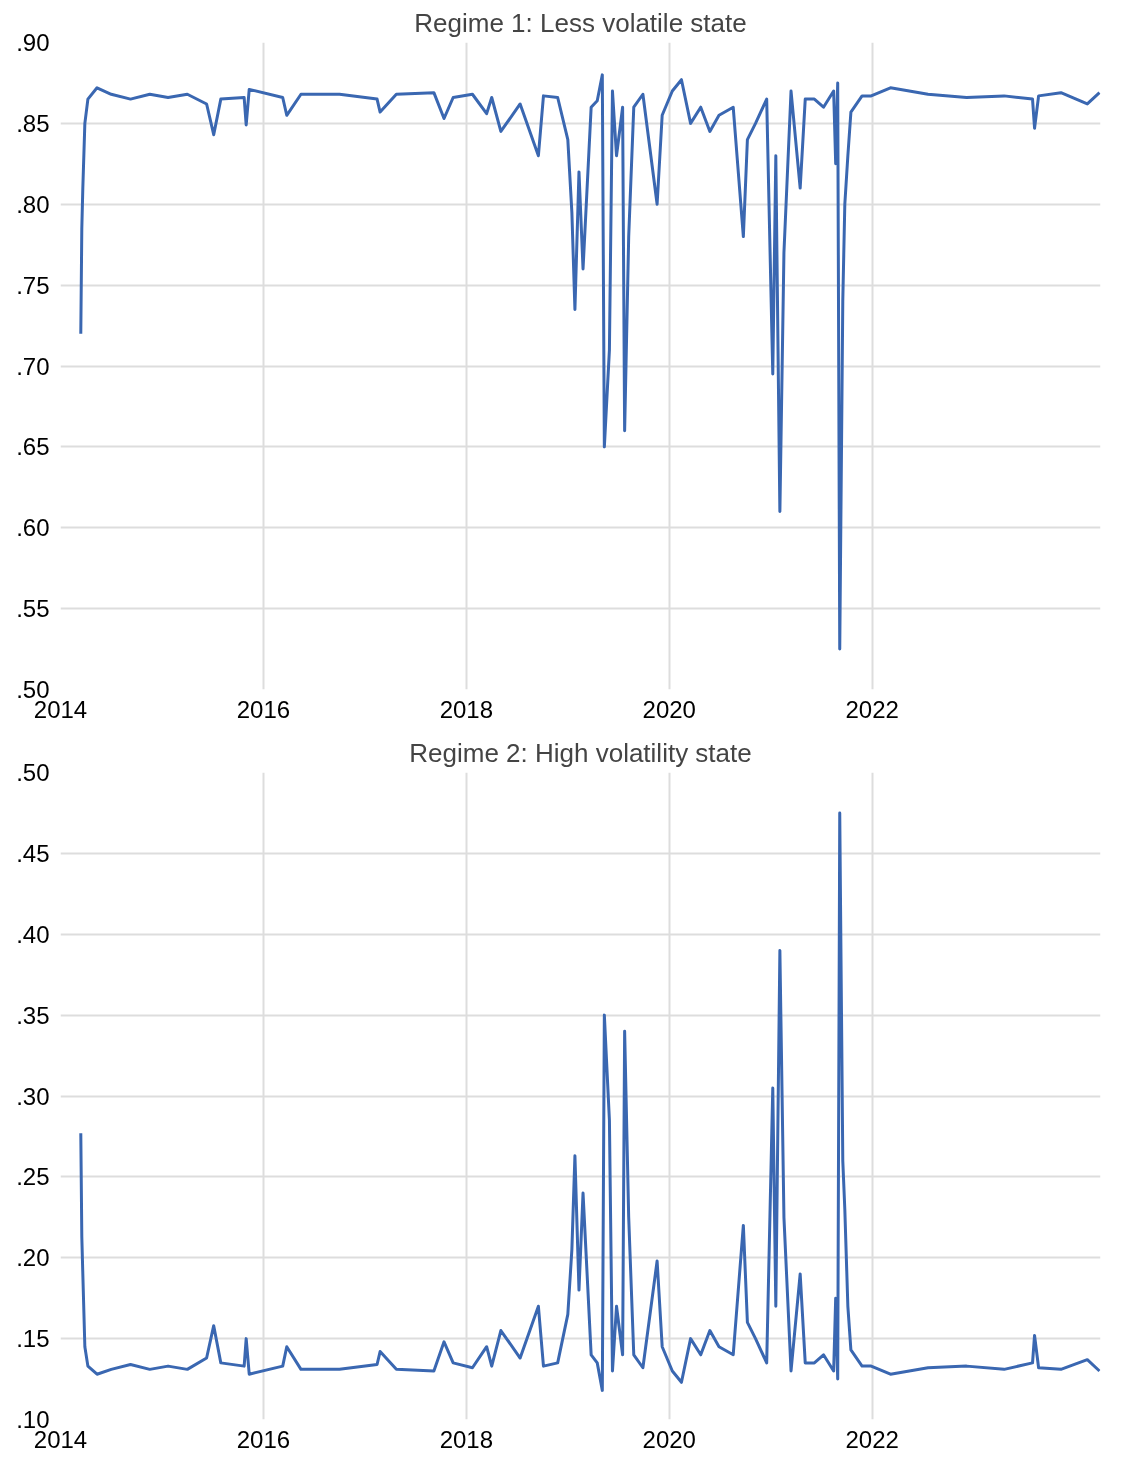 This screenshot has width=1142, height=1466. I want to click on y-tick-label: .70, so click(33, 366).